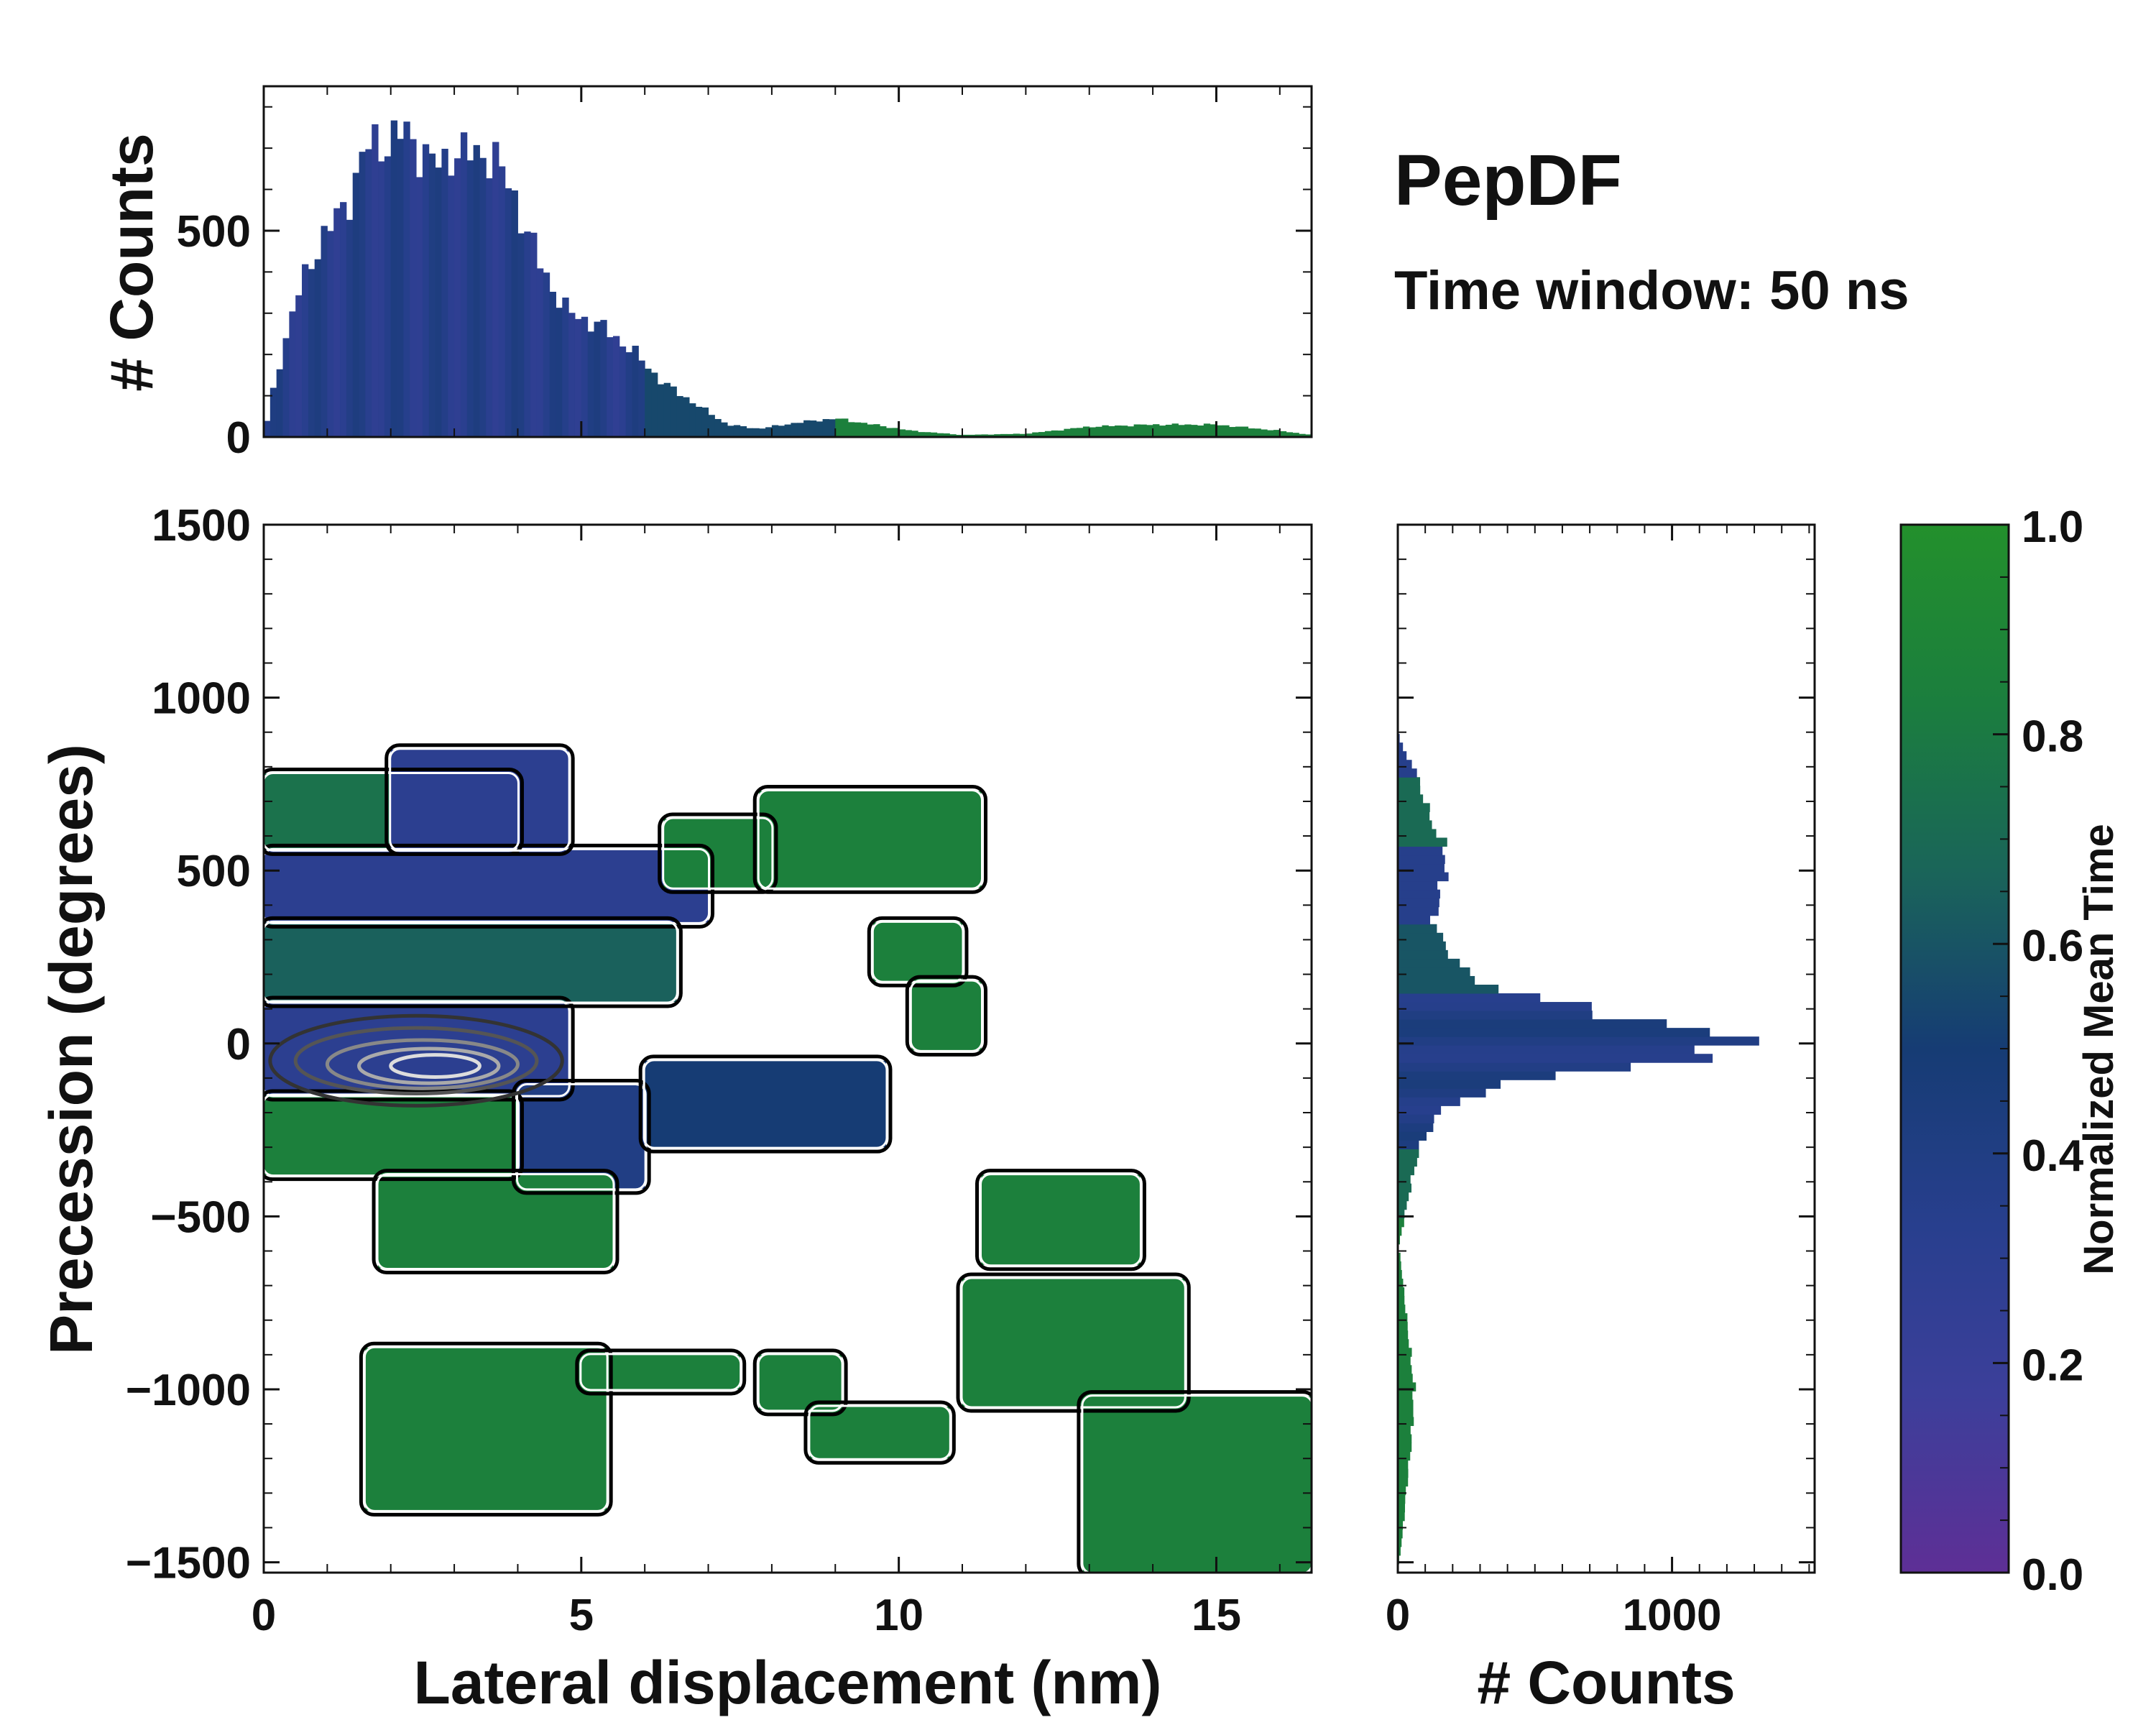  What do you see at coordinates (2038, 1051) in the screenshot?
I see `colorbar-ticks: 0.0 0.2 0.4 0.6 0.8 1.0` at bounding box center [2038, 1051].